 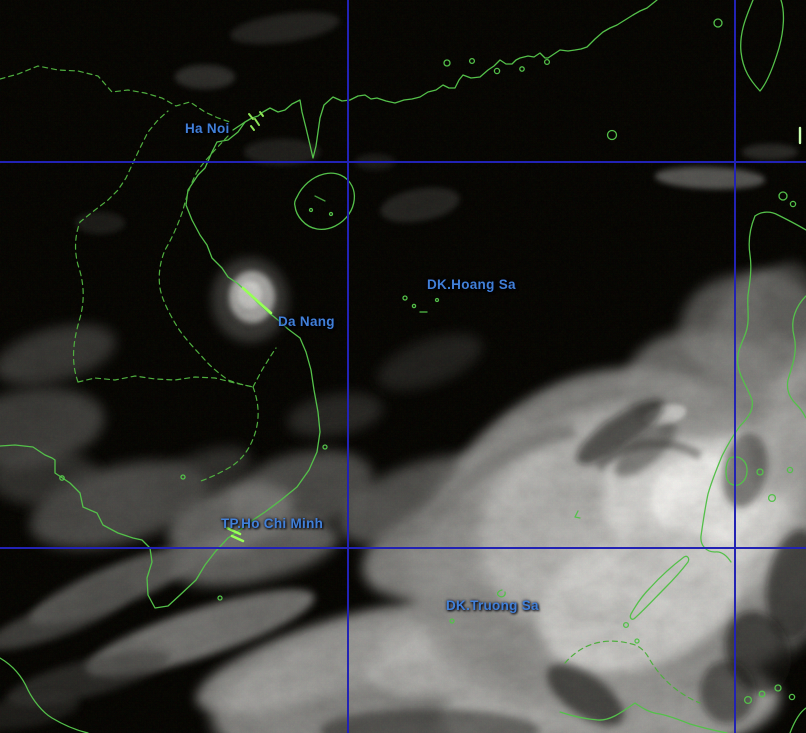 I want to click on place-label-da-nang: Da Nang, so click(x=306, y=321).